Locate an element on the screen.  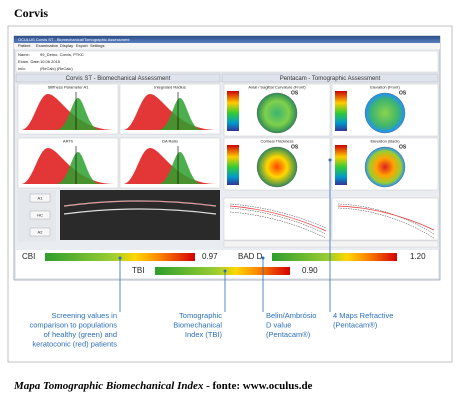
annotation-line: Index (TBI) is located at coordinates (204, 334).